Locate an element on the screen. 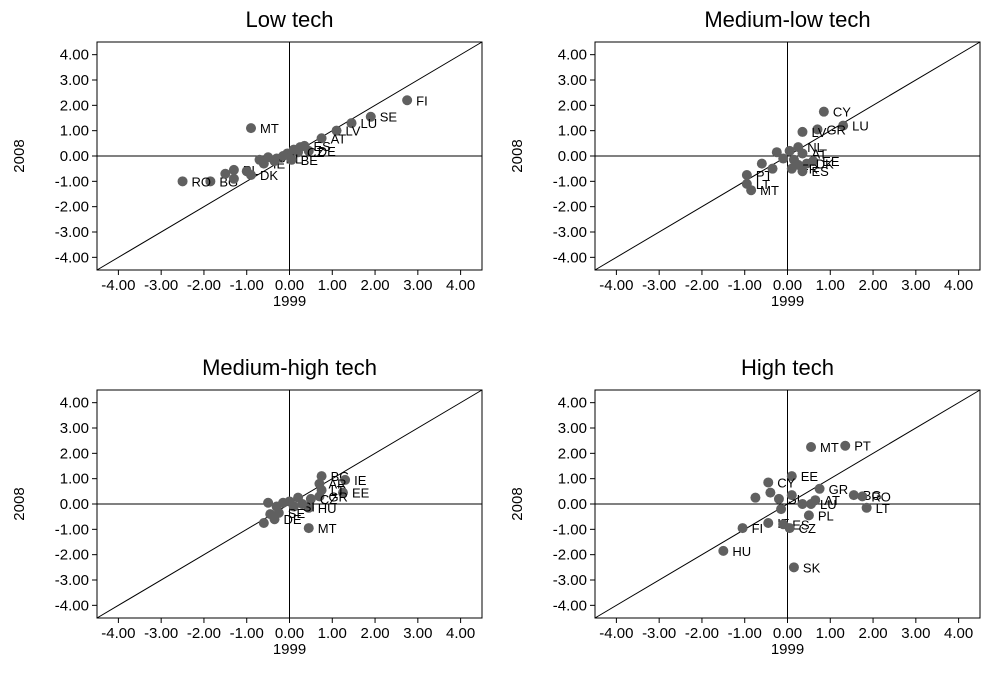 The height and width of the screenshot is (695, 996). point-label: DE is located at coordinates (327, 151).